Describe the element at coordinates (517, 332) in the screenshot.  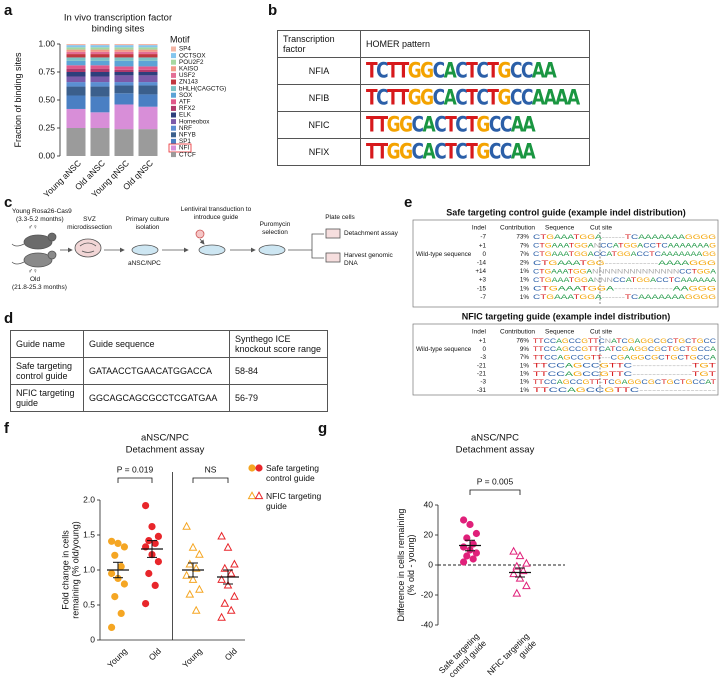
I see `column-header: Contribution` at that location.